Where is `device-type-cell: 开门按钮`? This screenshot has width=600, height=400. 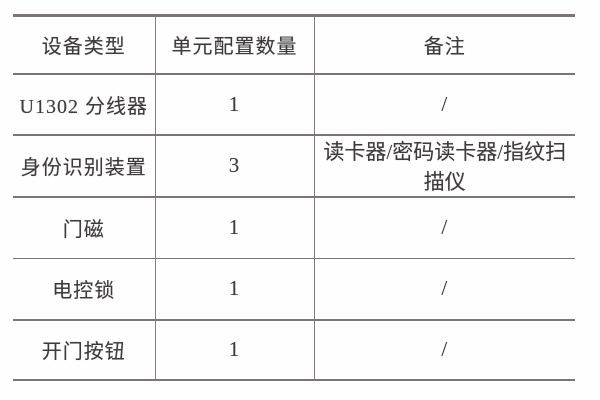
device-type-cell: 开门按钮 is located at coordinates (83, 352).